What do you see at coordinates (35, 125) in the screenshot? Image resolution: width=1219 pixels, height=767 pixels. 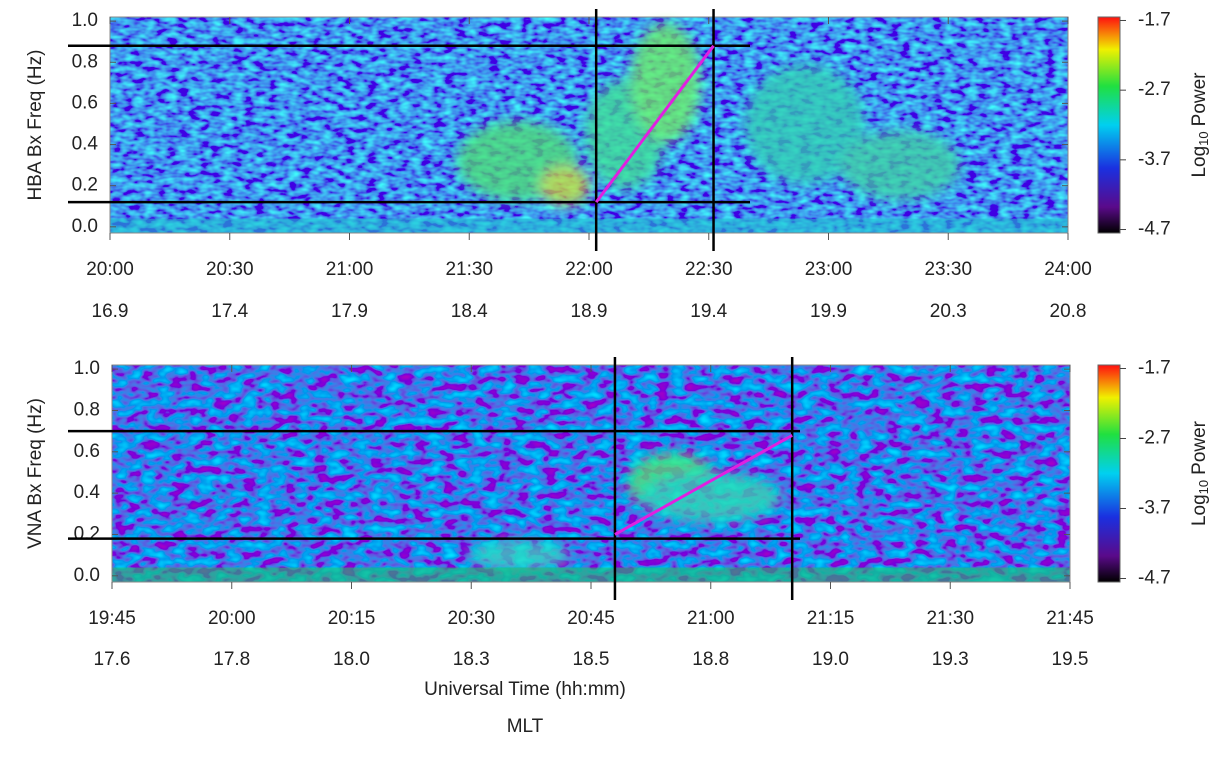 I see `y-axis-label: HBA Bx Freq (Hz)` at bounding box center [35, 125].